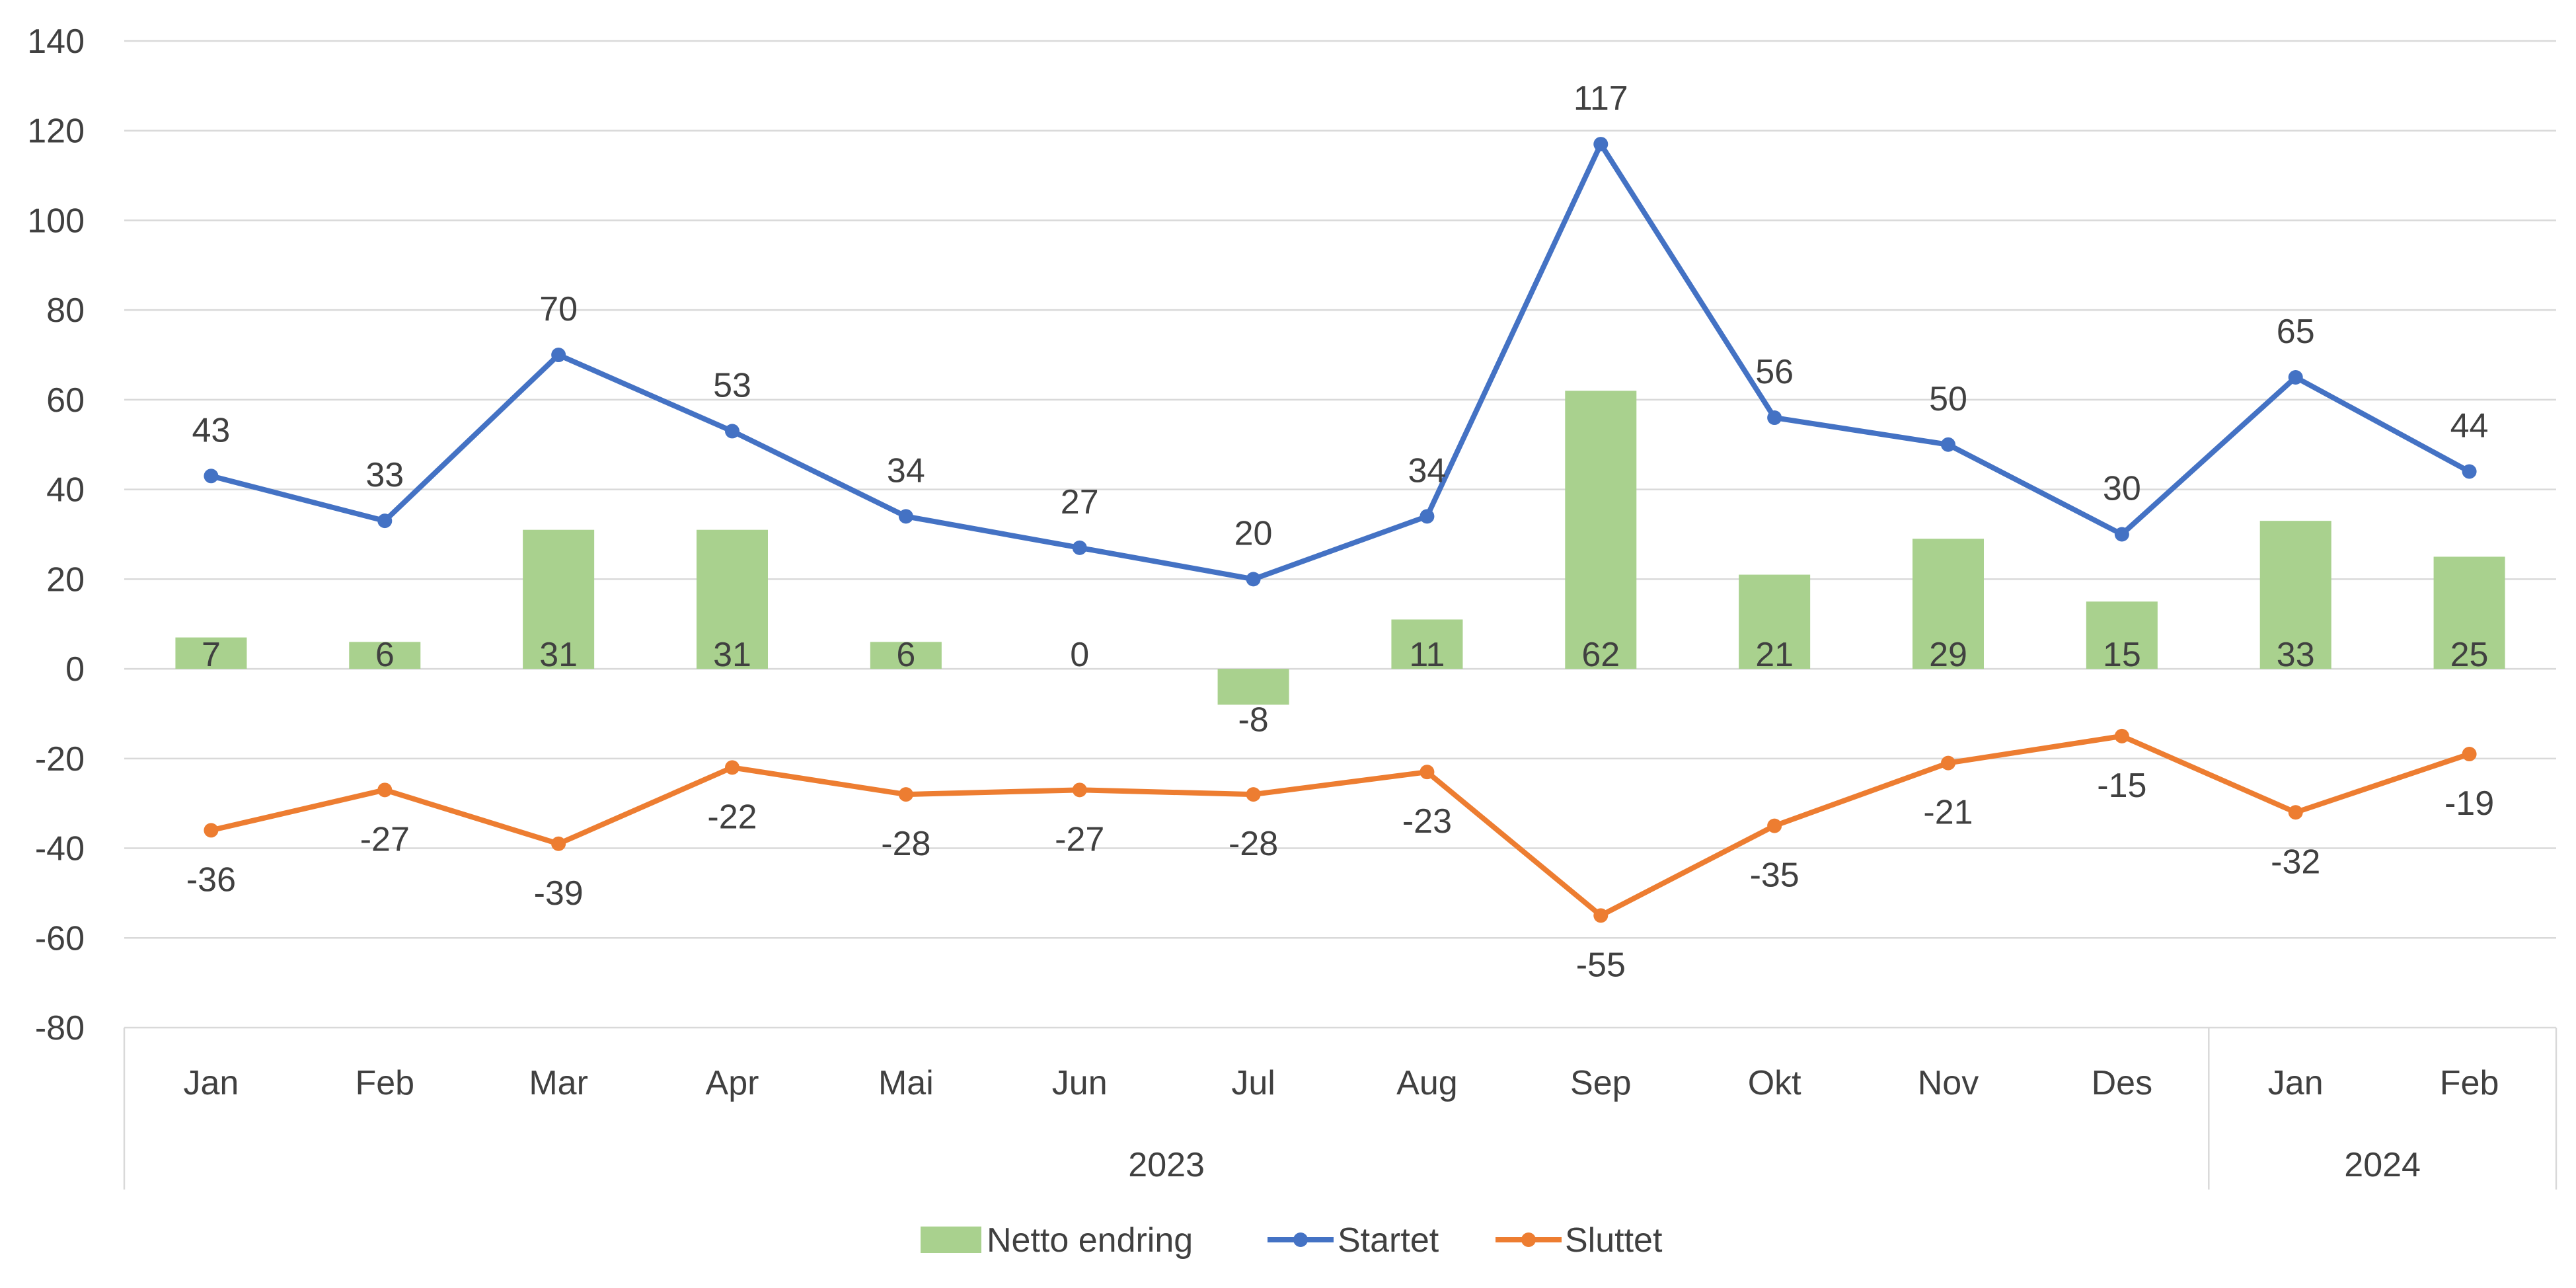  What do you see at coordinates (60, 938) in the screenshot?
I see `y-tick-label: -60` at bounding box center [60, 938].